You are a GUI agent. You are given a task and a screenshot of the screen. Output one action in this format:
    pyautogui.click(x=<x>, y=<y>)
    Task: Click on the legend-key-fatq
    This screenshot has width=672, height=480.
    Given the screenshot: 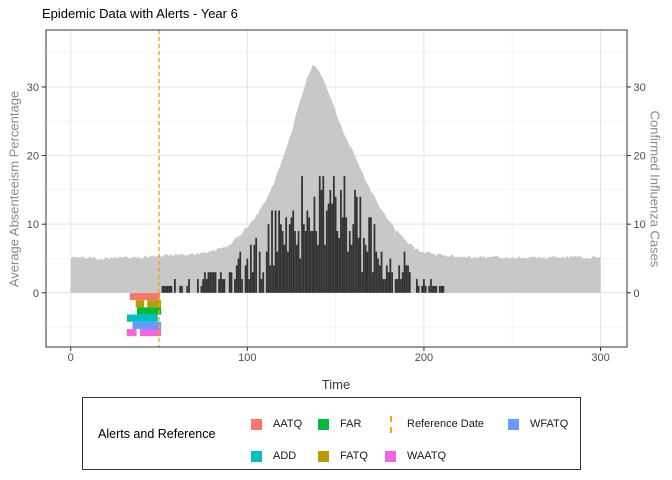 What is the action you would take?
    pyautogui.click(x=323, y=456)
    